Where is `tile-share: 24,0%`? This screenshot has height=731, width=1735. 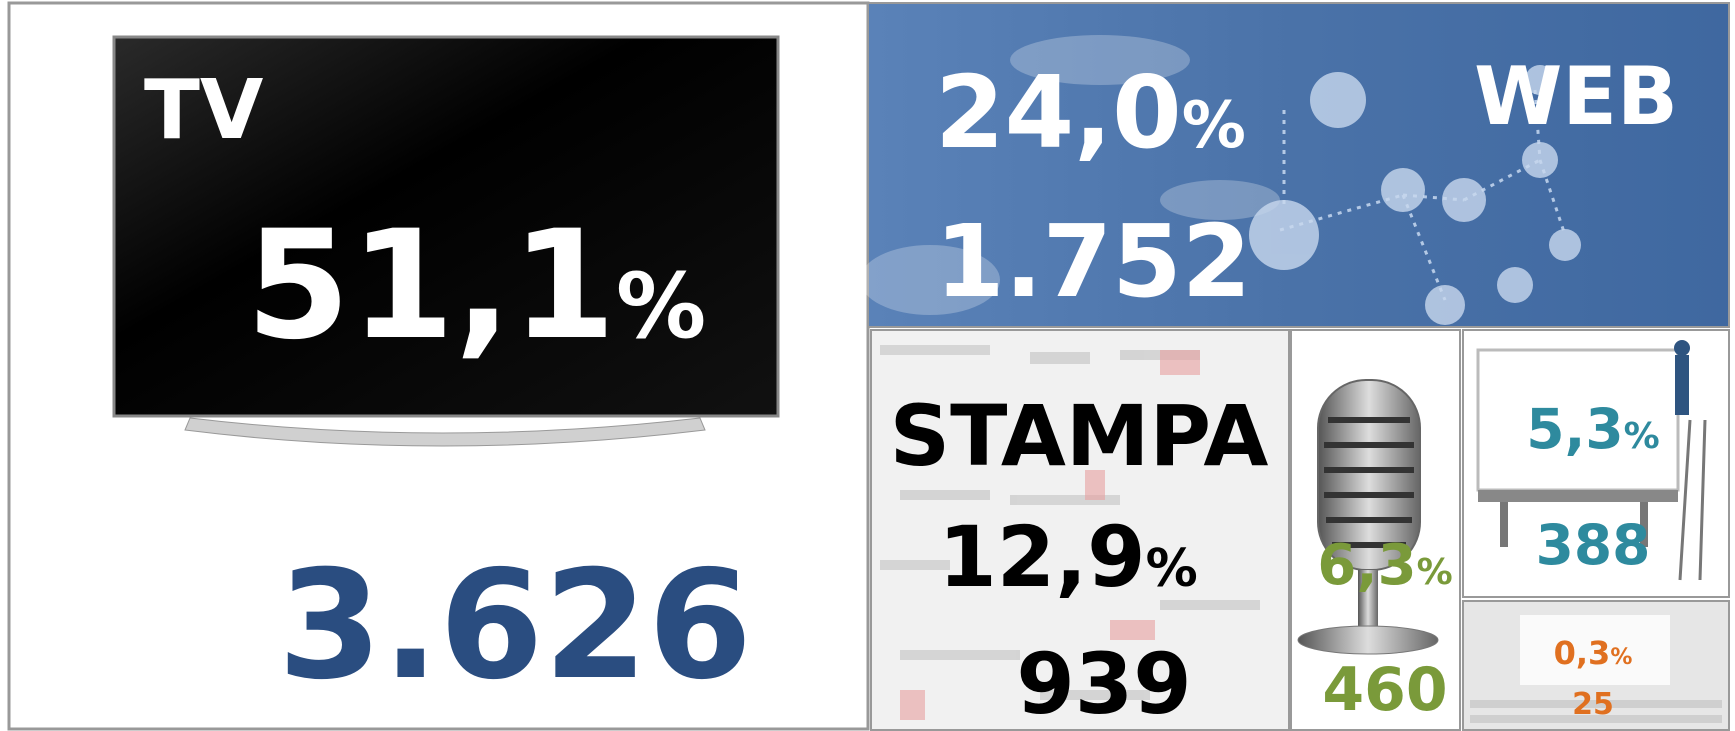 tile-share: 24,0% is located at coordinates (1090, 112).